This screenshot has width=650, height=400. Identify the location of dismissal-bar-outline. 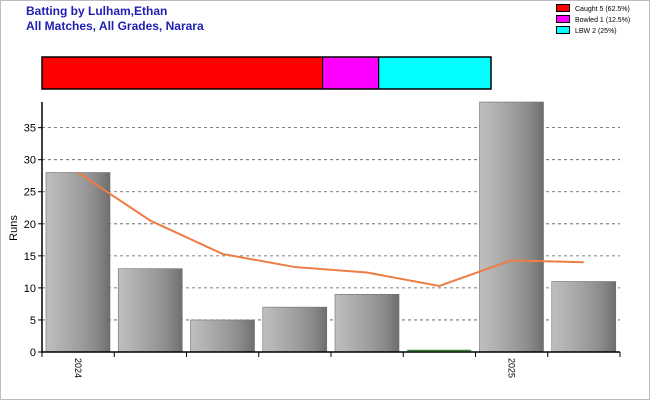
(266, 73).